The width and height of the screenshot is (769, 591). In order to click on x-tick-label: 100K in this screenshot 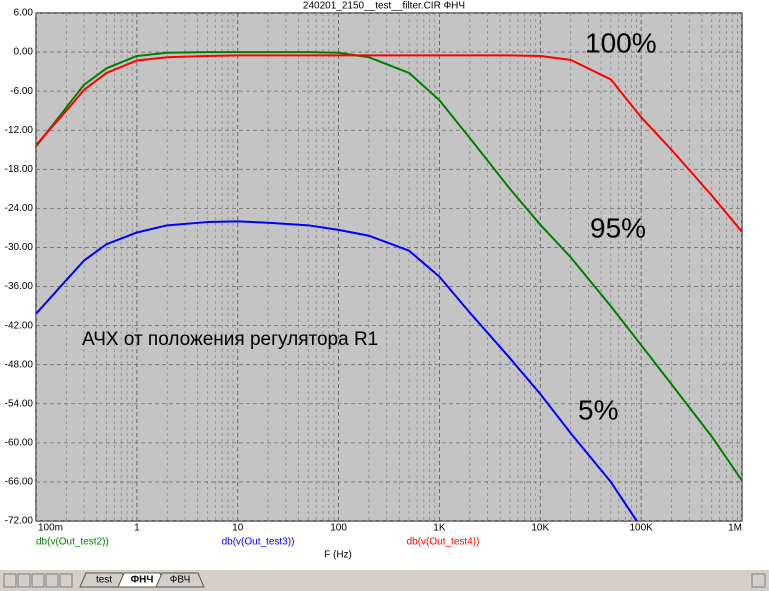, I will do `click(641, 528)`.